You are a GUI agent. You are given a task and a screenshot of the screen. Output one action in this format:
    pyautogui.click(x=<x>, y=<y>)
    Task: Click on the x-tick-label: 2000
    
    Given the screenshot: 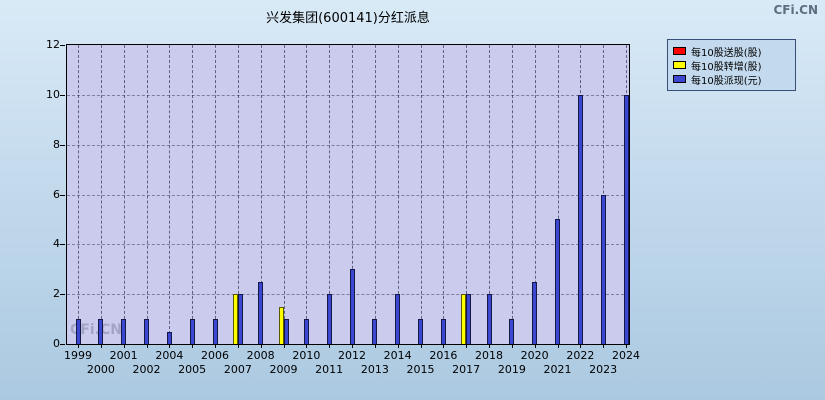 What is the action you would take?
    pyautogui.click(x=100, y=369)
    